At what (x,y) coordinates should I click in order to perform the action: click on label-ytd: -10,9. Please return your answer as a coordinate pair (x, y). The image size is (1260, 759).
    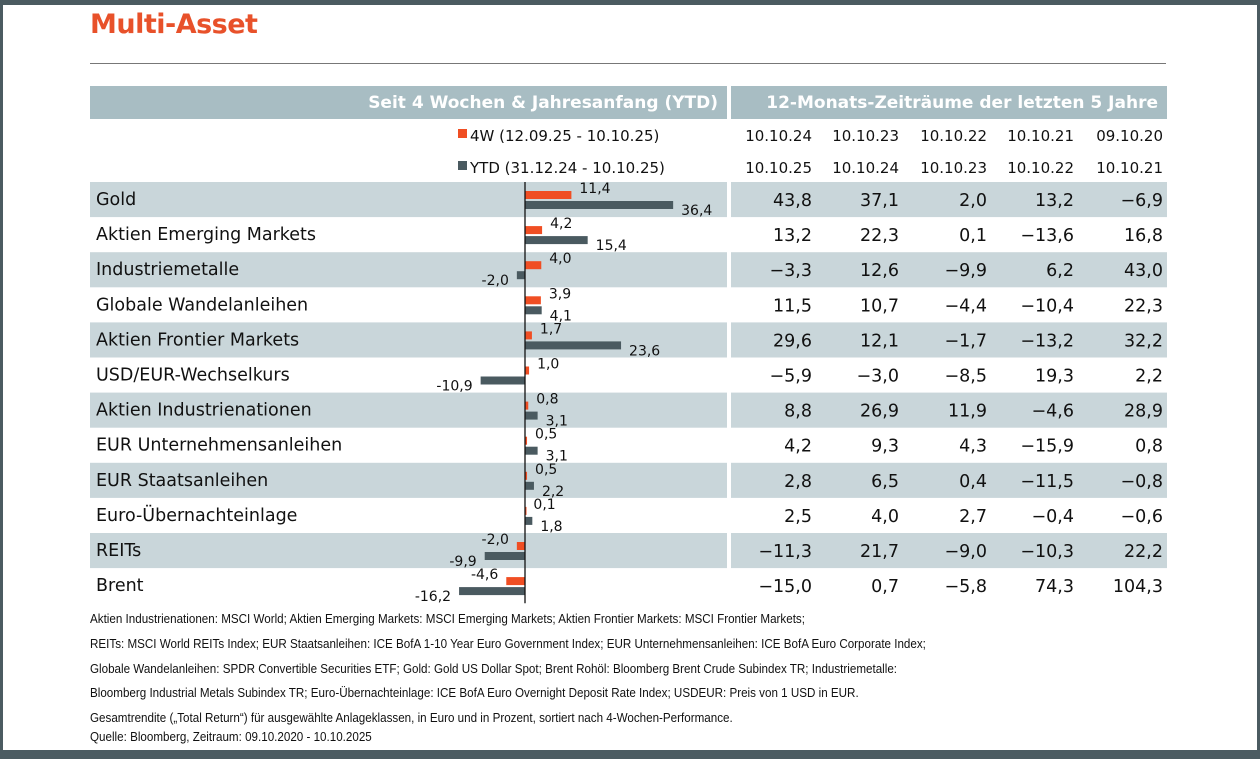
    Looking at the image, I should click on (454, 387).